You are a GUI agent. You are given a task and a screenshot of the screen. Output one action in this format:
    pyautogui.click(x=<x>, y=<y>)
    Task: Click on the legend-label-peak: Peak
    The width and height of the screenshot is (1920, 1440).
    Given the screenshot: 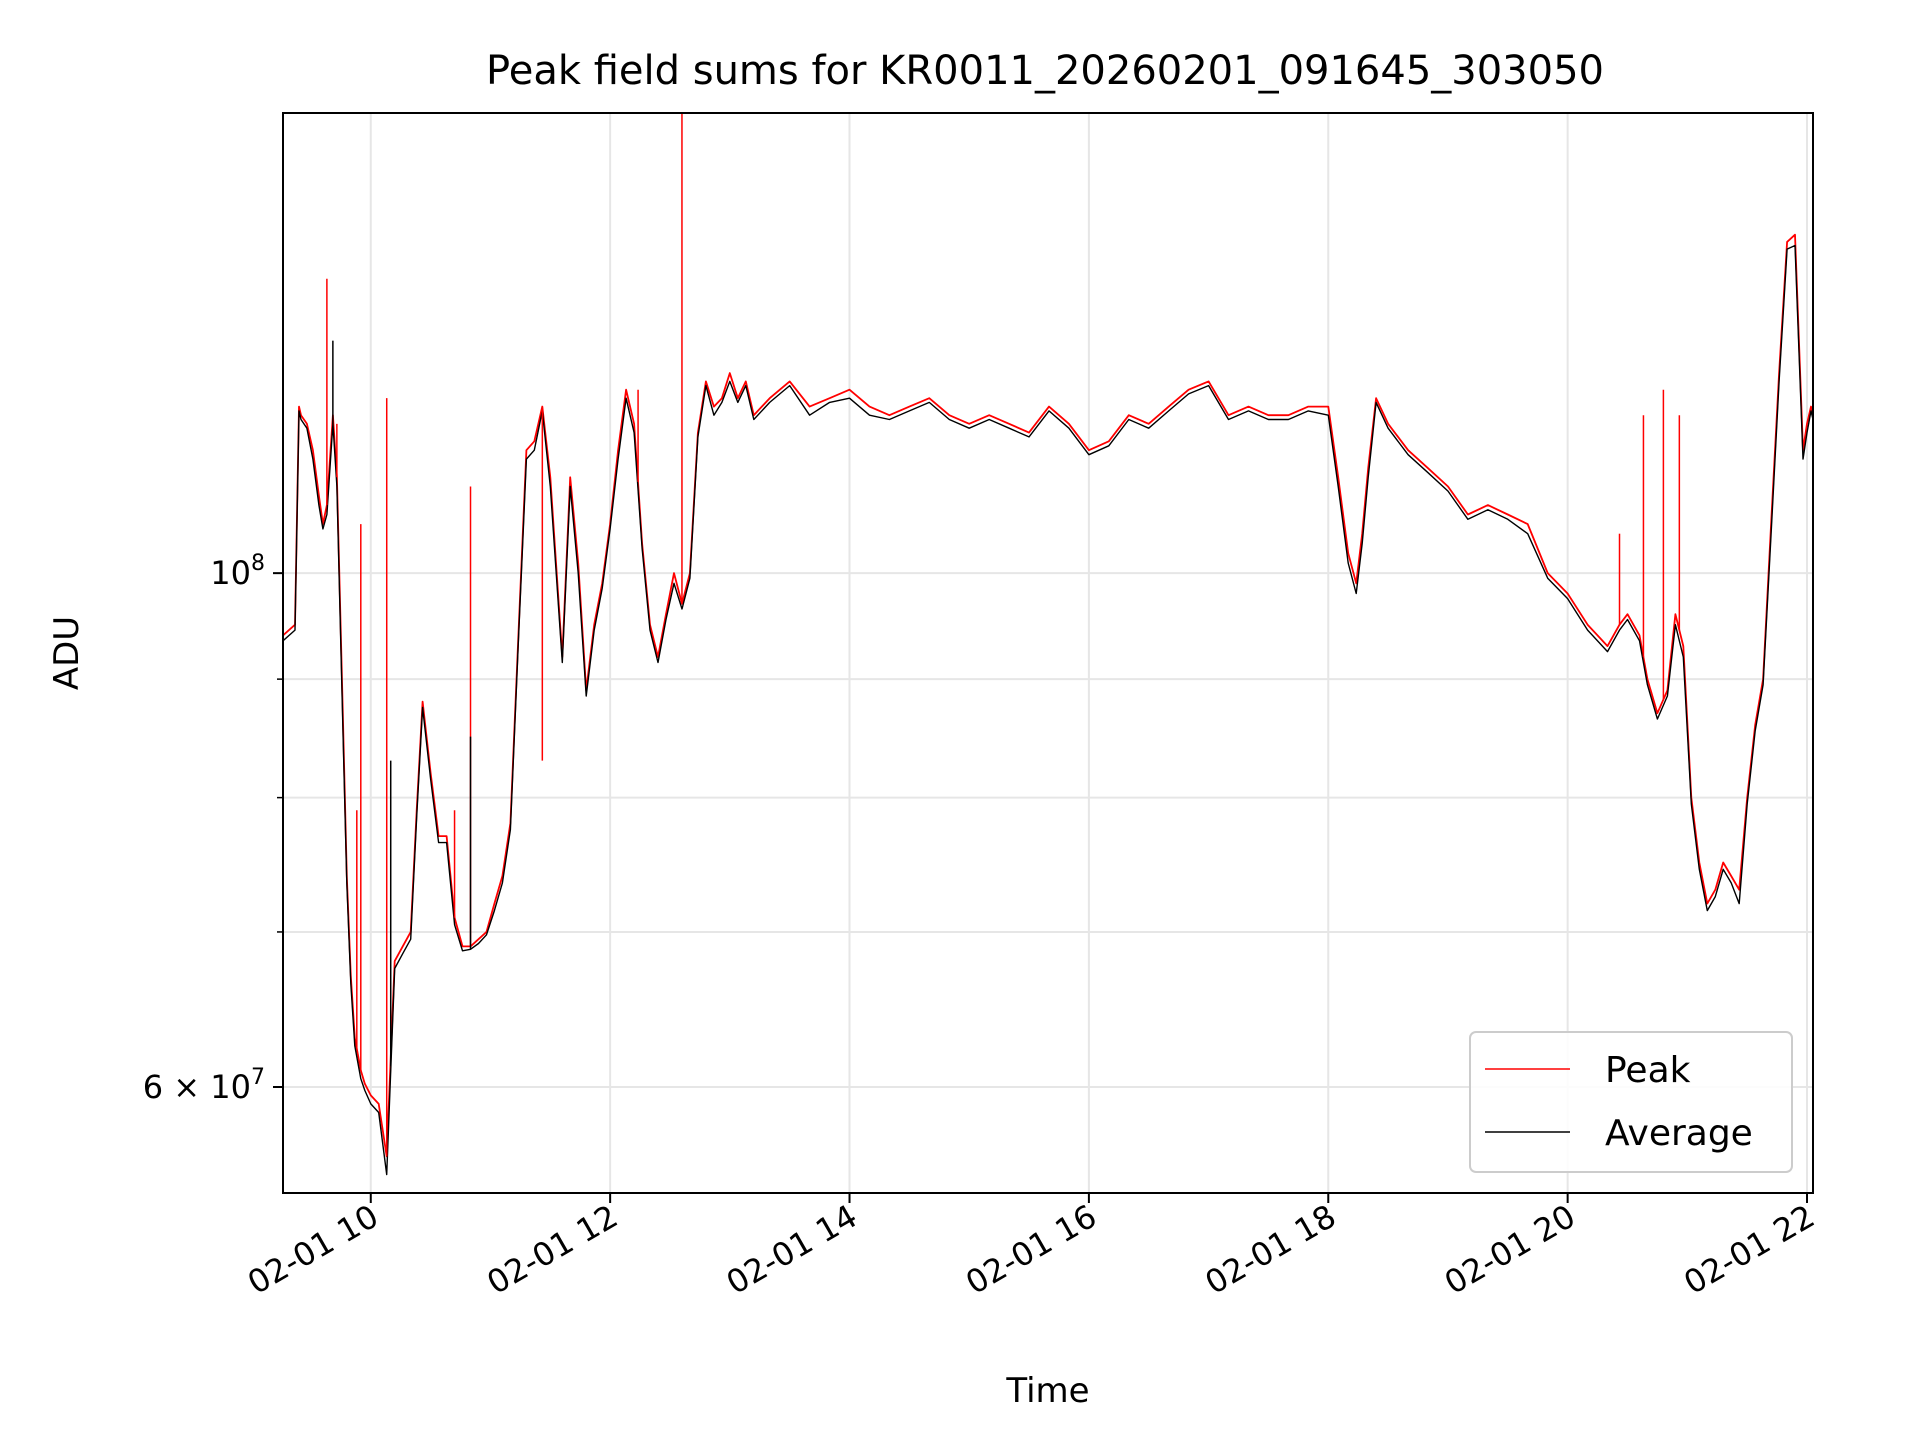 What is the action you would take?
    pyautogui.click(x=1648, y=1070)
    